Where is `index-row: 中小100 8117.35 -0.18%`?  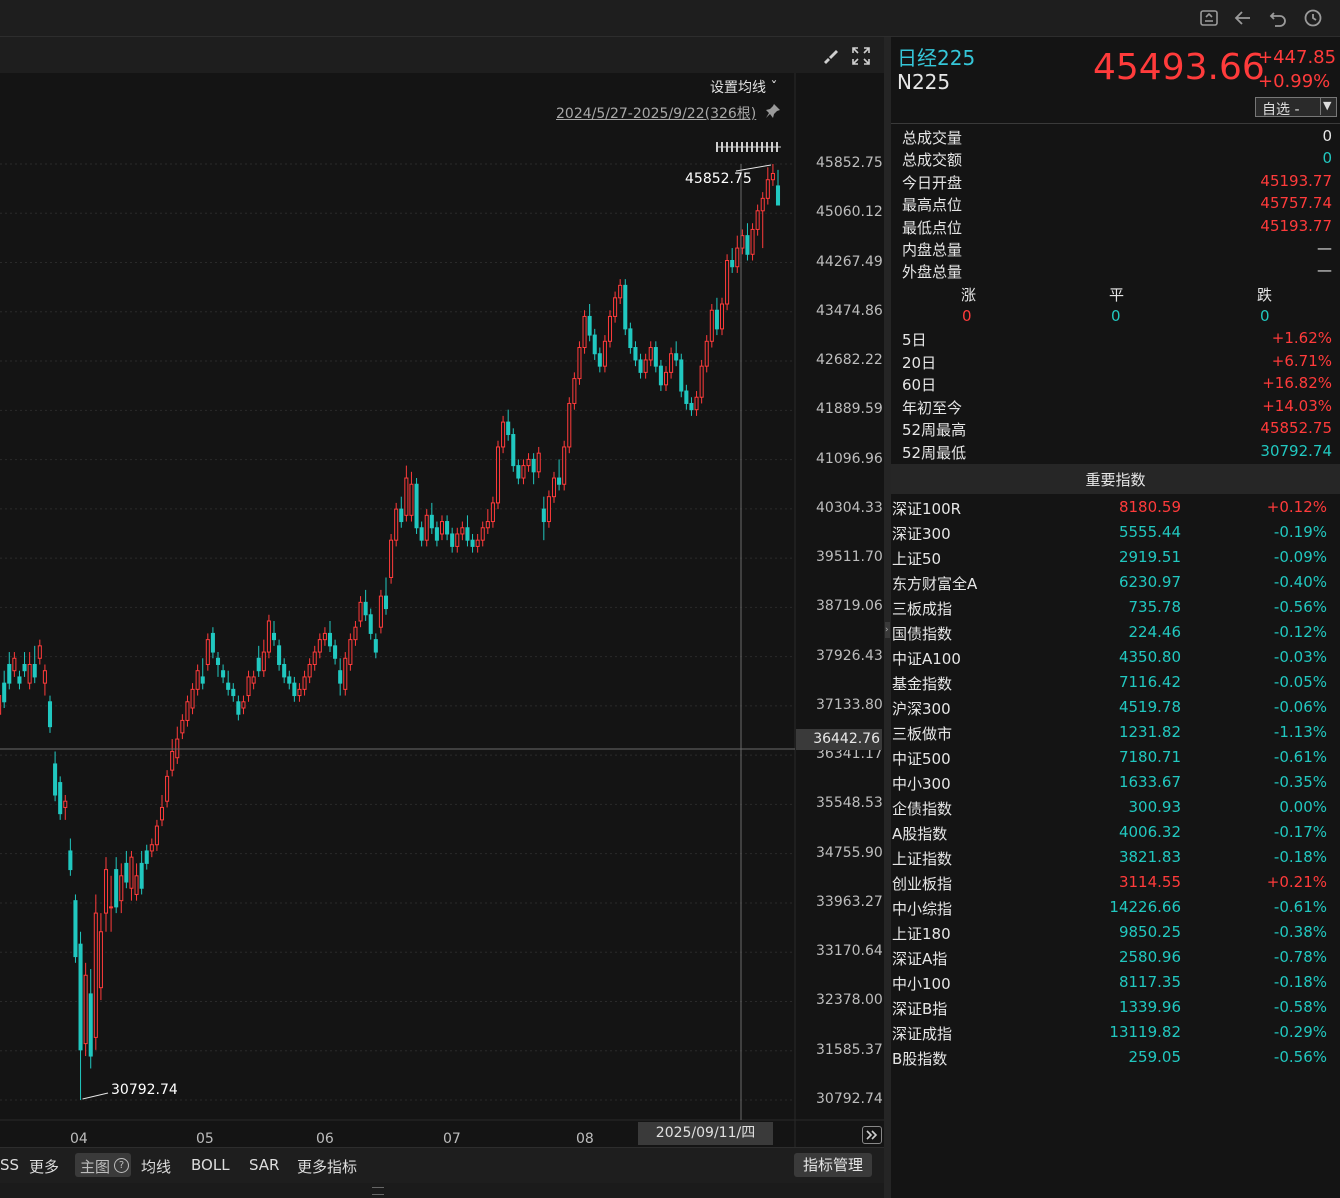
index-row: 中小100 8117.35 -0.18% is located at coordinates (1115, 985).